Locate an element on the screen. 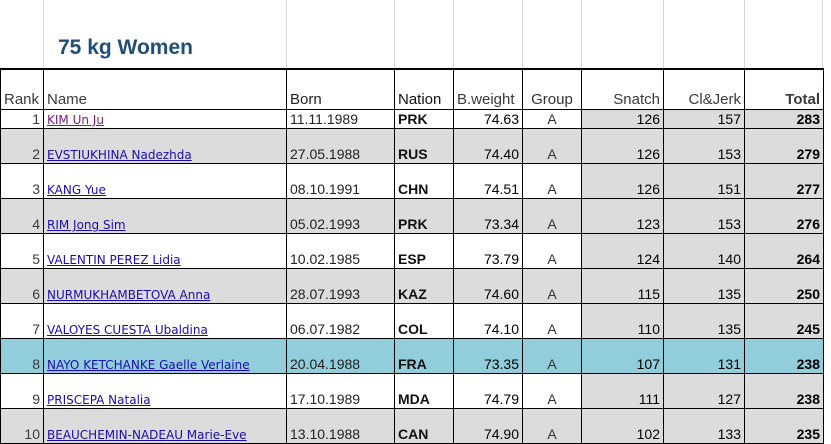  cell-total: 277 is located at coordinates (784, 181).